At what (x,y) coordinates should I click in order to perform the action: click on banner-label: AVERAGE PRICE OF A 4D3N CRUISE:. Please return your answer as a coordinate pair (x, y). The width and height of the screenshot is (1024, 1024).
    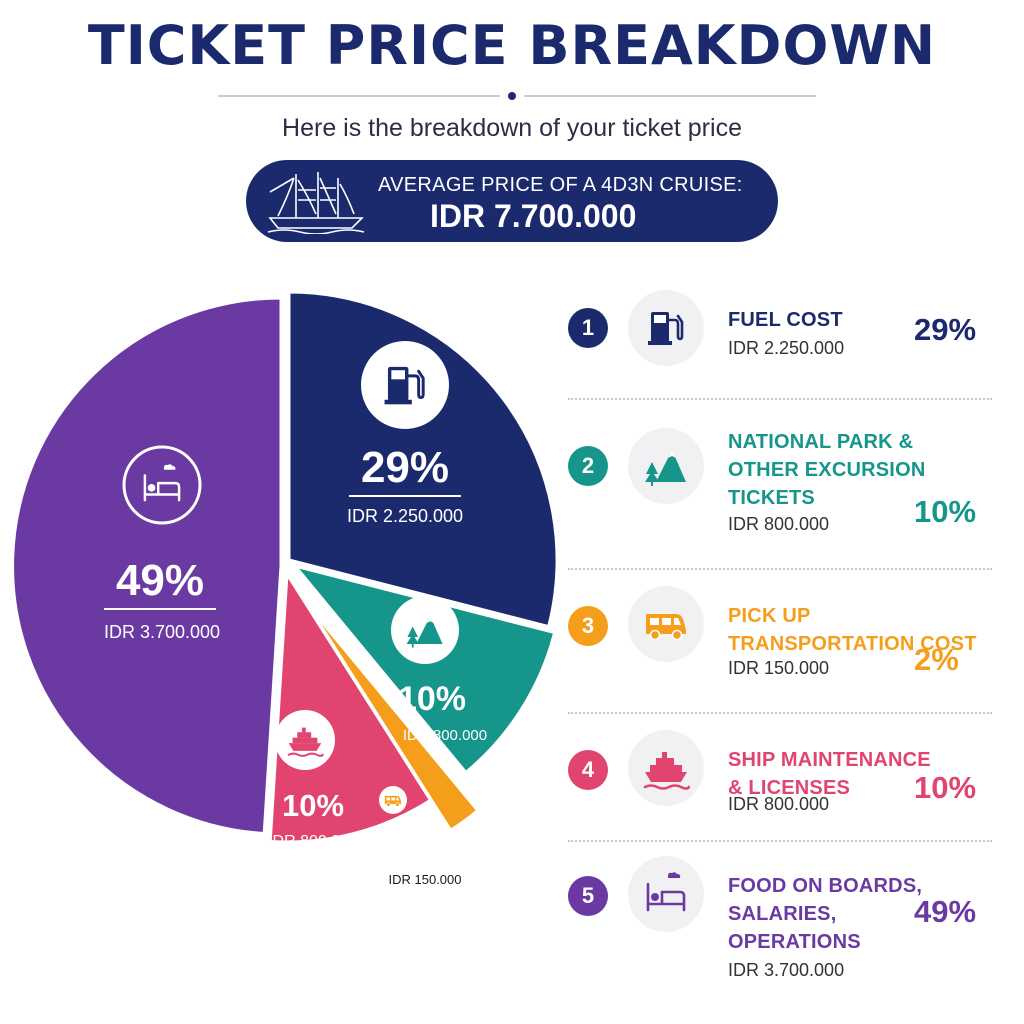
    Looking at the image, I should click on (560, 185).